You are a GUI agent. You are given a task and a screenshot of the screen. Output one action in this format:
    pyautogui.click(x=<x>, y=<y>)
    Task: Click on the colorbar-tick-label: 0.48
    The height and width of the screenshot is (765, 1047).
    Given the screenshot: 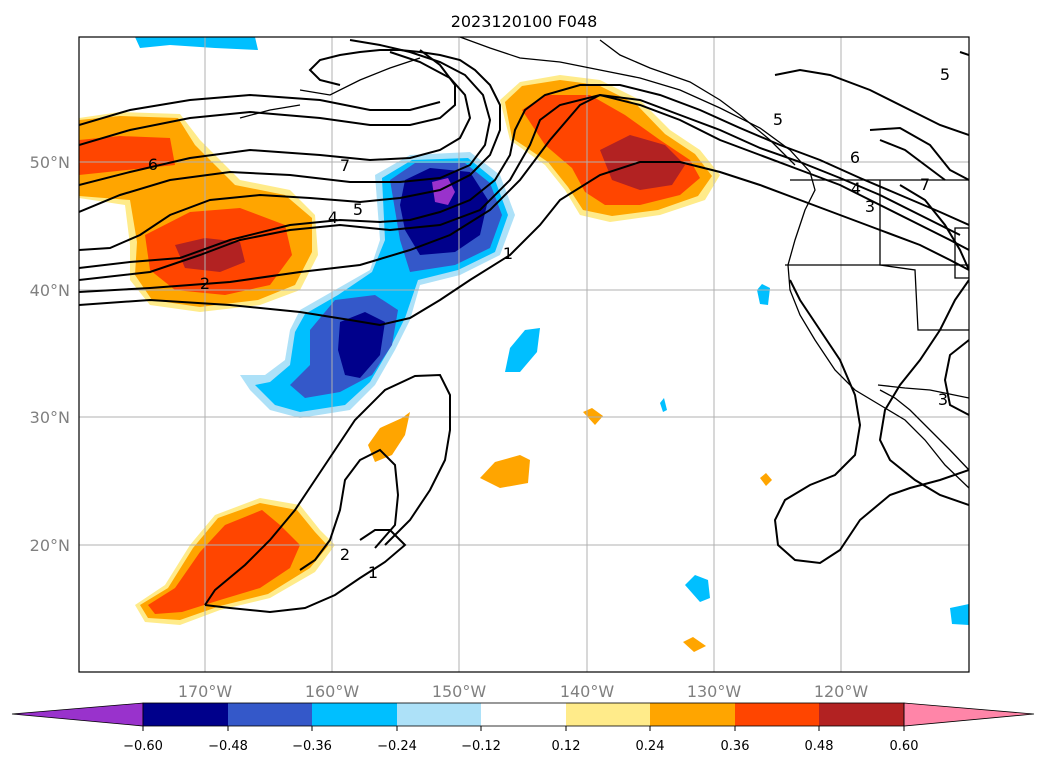 What is the action you would take?
    pyautogui.click(x=819, y=746)
    